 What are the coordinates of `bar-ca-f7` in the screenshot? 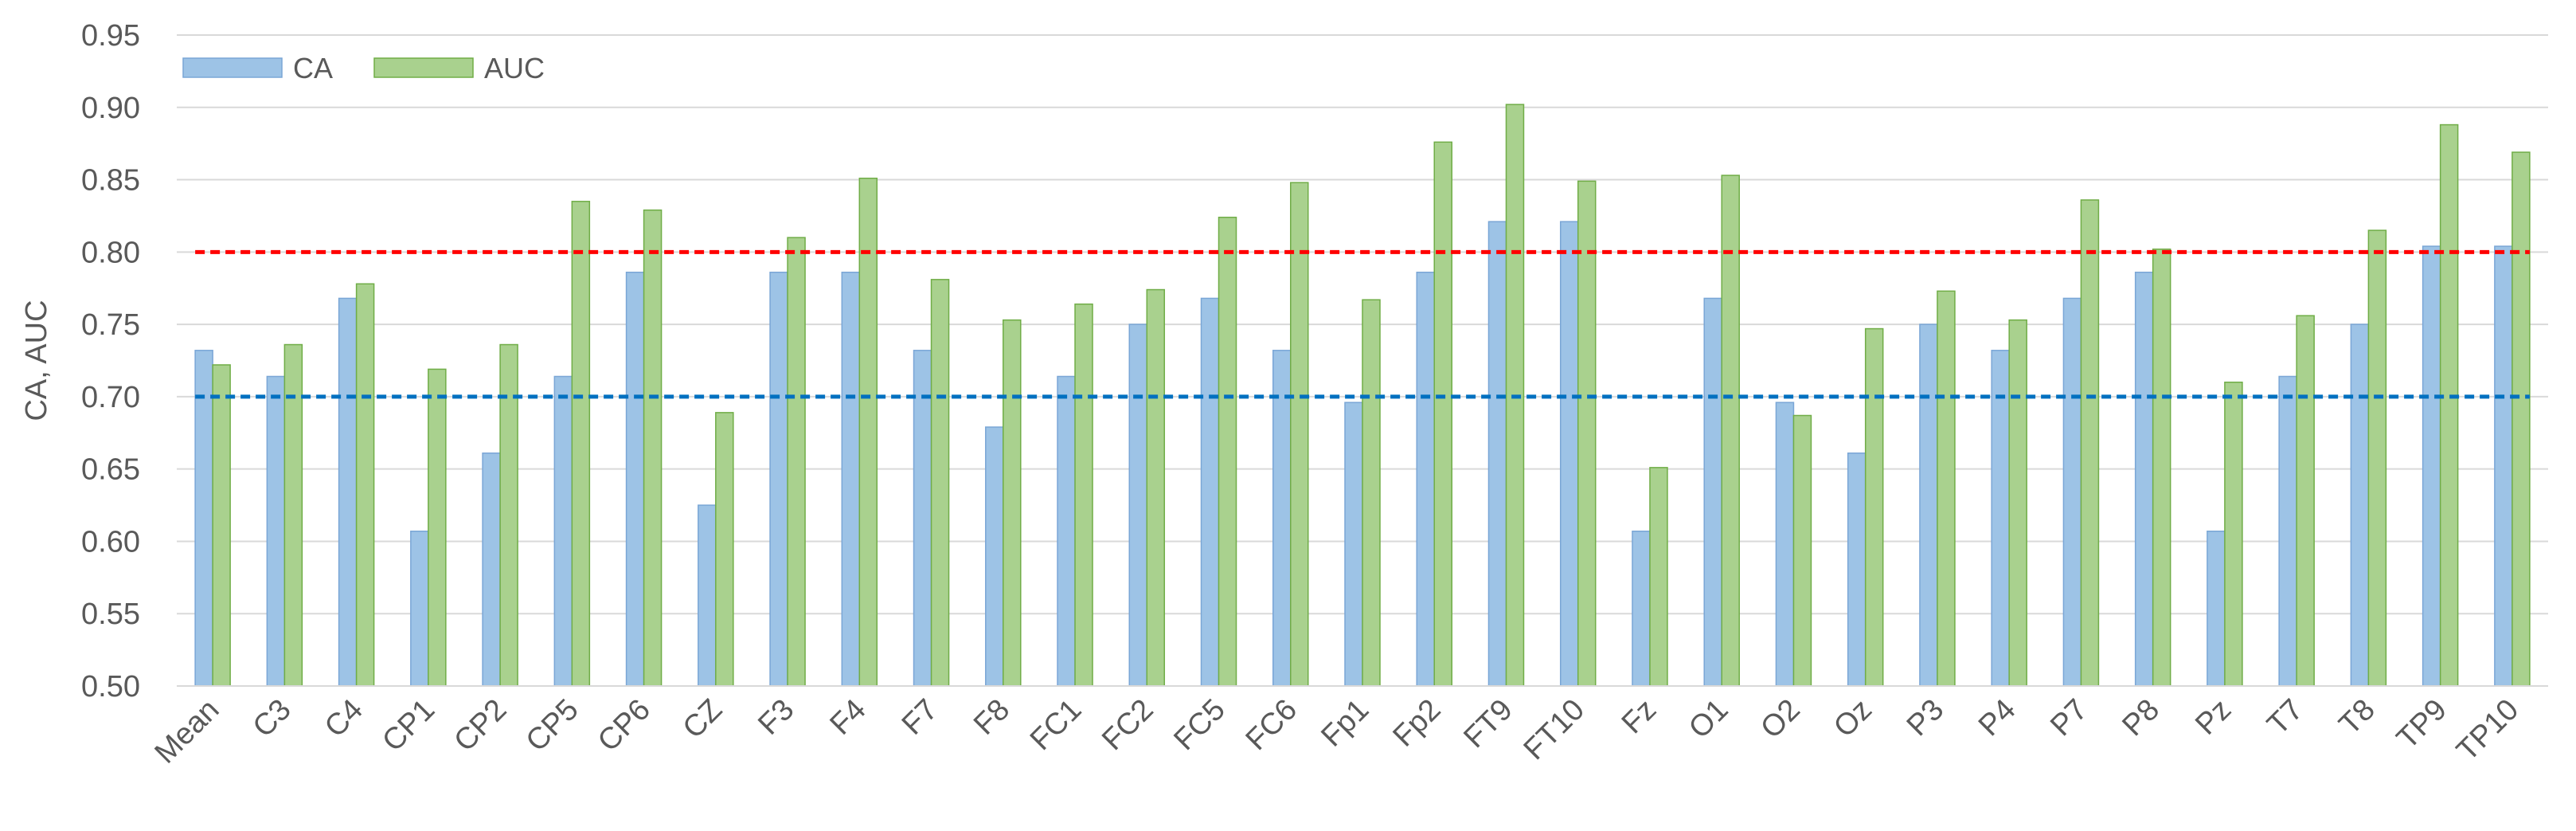 It's located at (922, 518).